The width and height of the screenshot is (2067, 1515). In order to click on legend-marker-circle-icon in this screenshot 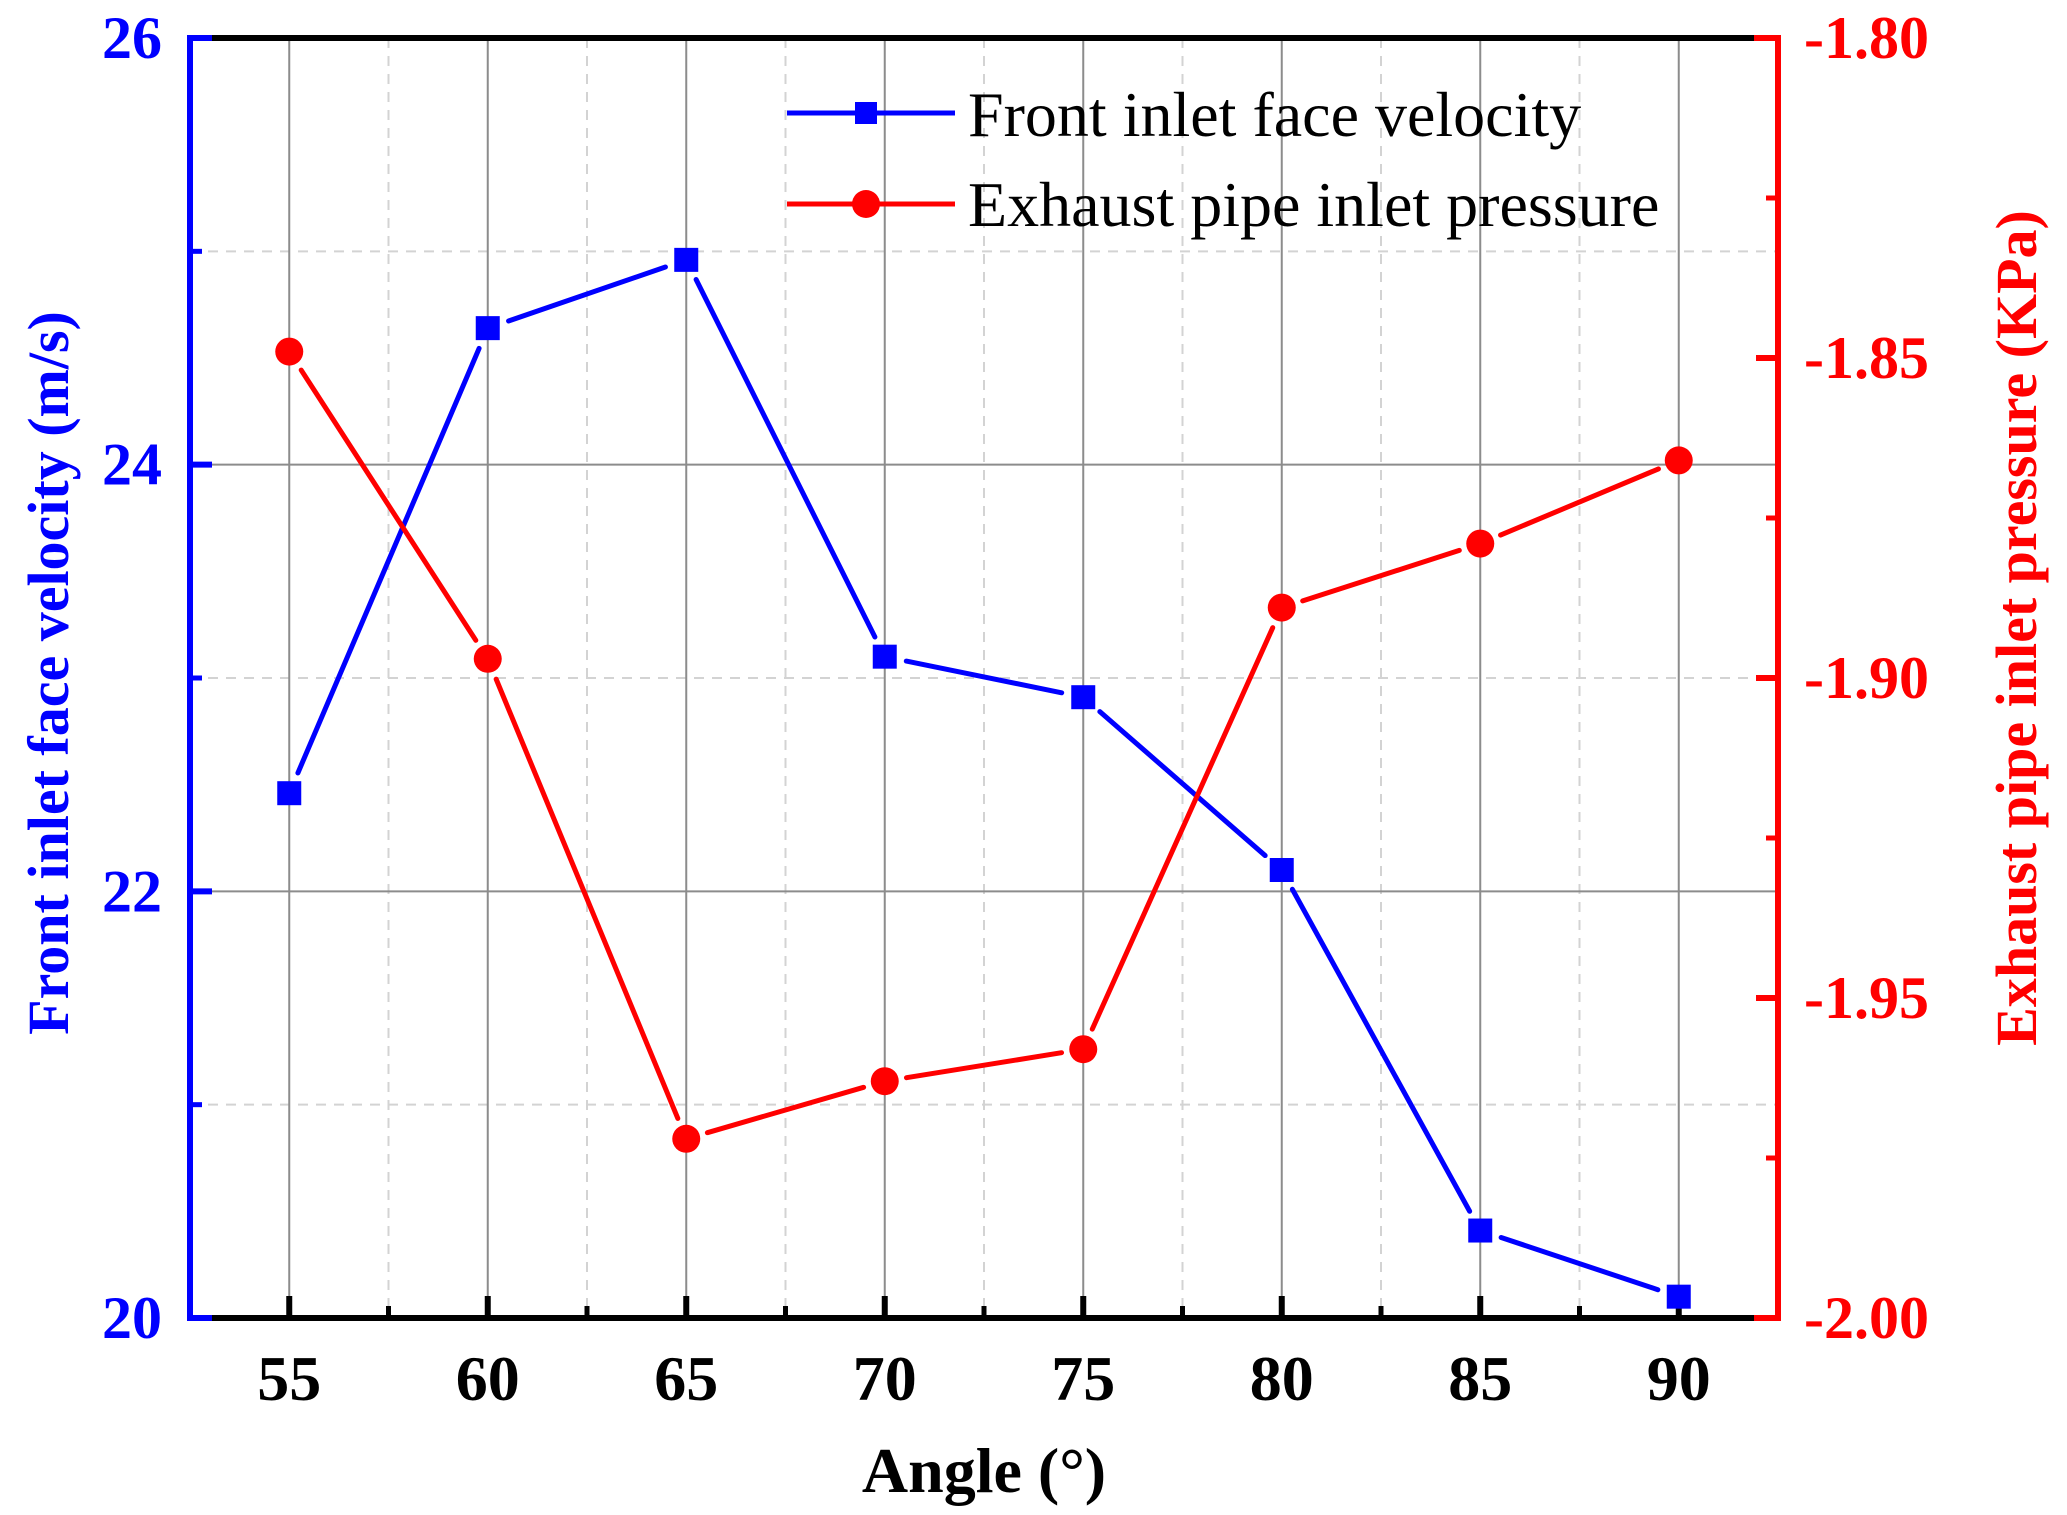, I will do `click(866, 204)`.